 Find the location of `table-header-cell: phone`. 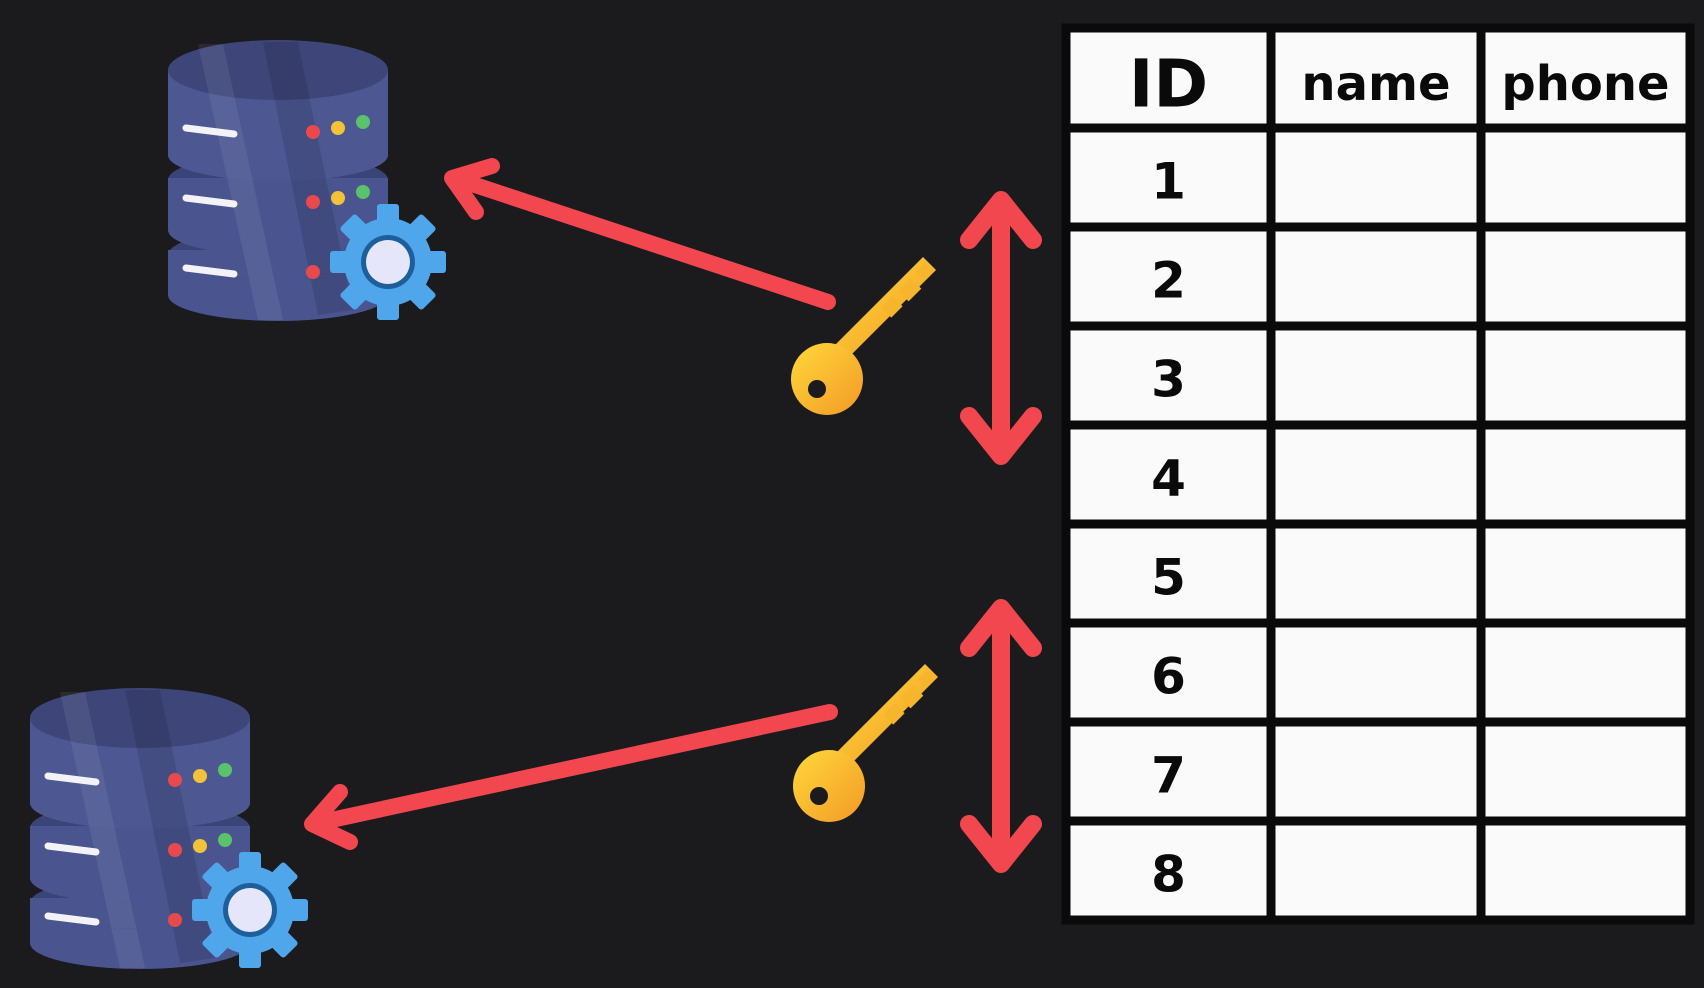

table-header-cell: phone is located at coordinates (1585, 84).